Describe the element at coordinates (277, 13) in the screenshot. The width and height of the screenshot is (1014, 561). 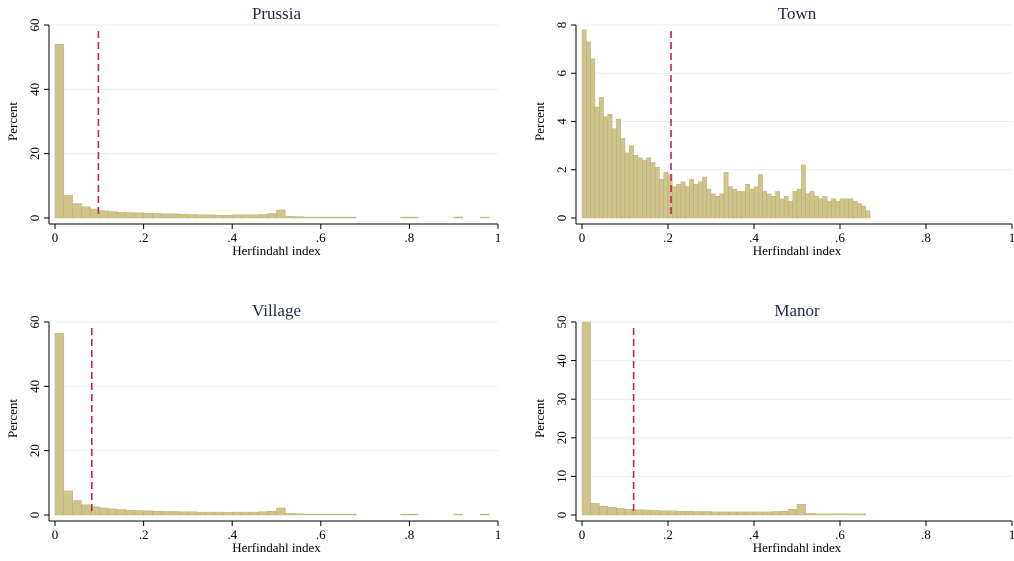
I see `panel-title: Prussia` at that location.